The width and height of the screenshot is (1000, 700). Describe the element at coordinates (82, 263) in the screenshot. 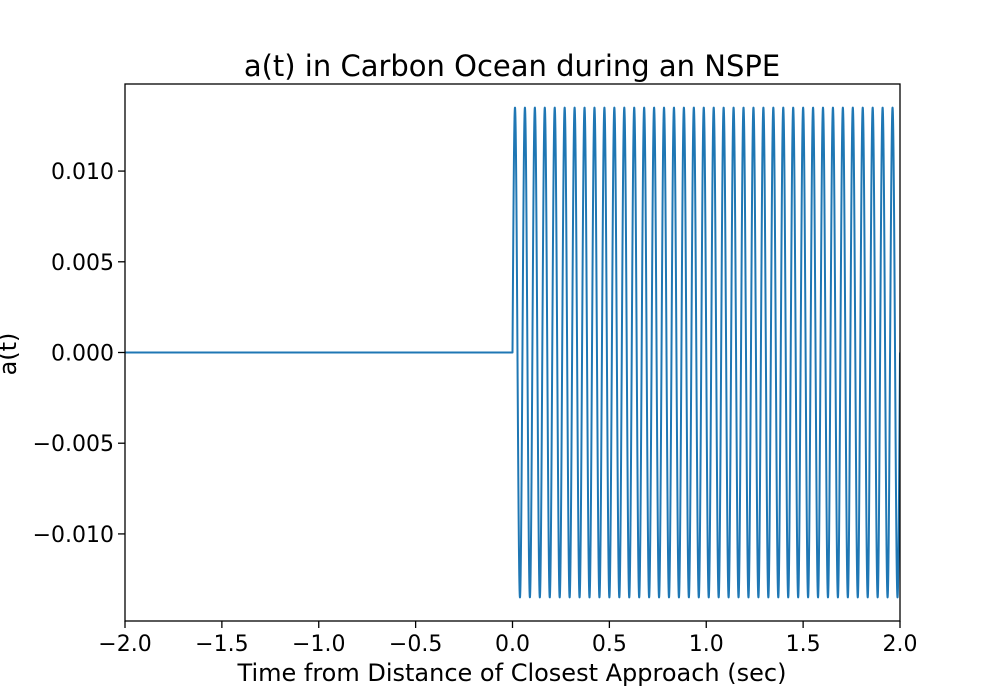

I see `y-tick-label: 0.005` at that location.